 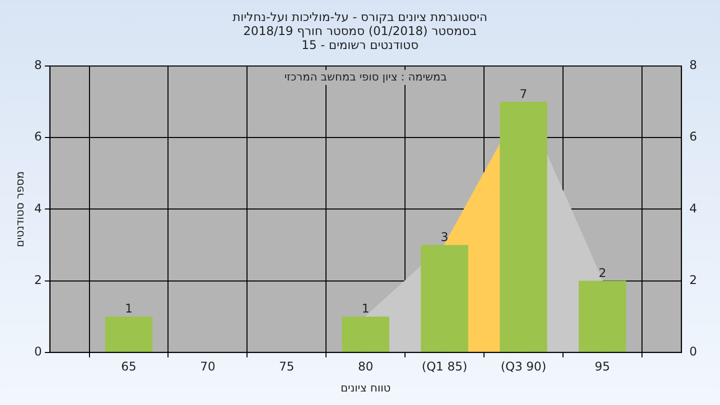 I want to click on x-tick-label: (Q1 85), so click(x=445, y=367).